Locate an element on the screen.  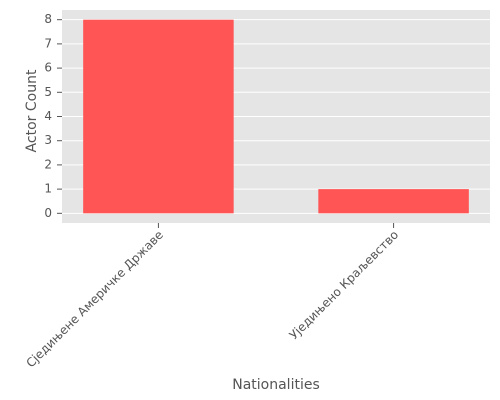
y-tick-label: 7 is located at coordinates (48, 43).